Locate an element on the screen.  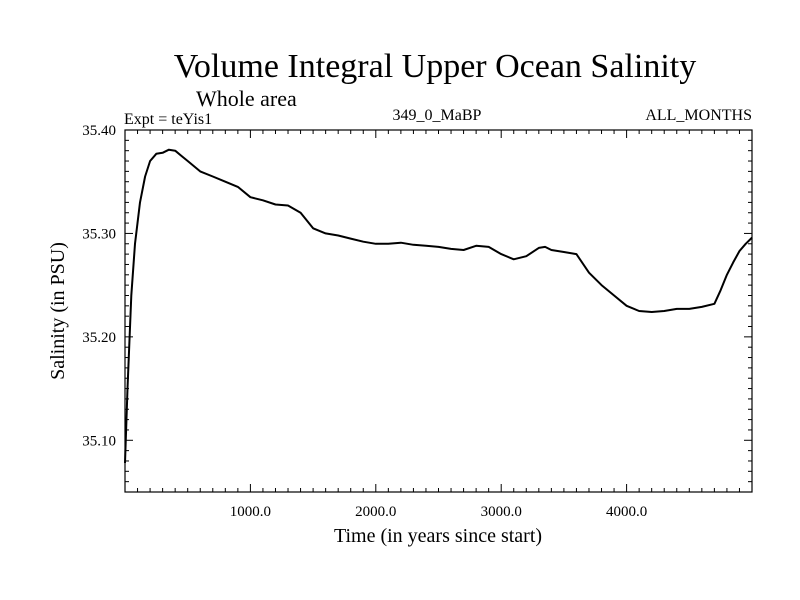
chart-subtitle: Whole area is located at coordinates (246, 98).